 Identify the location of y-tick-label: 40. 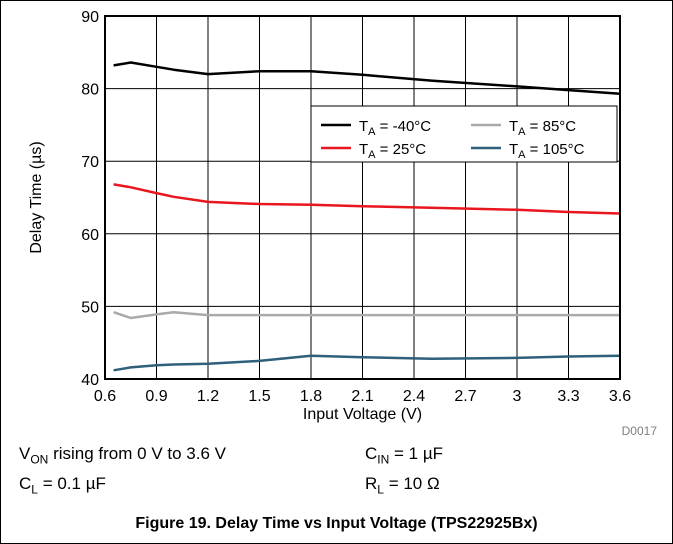
(90, 380).